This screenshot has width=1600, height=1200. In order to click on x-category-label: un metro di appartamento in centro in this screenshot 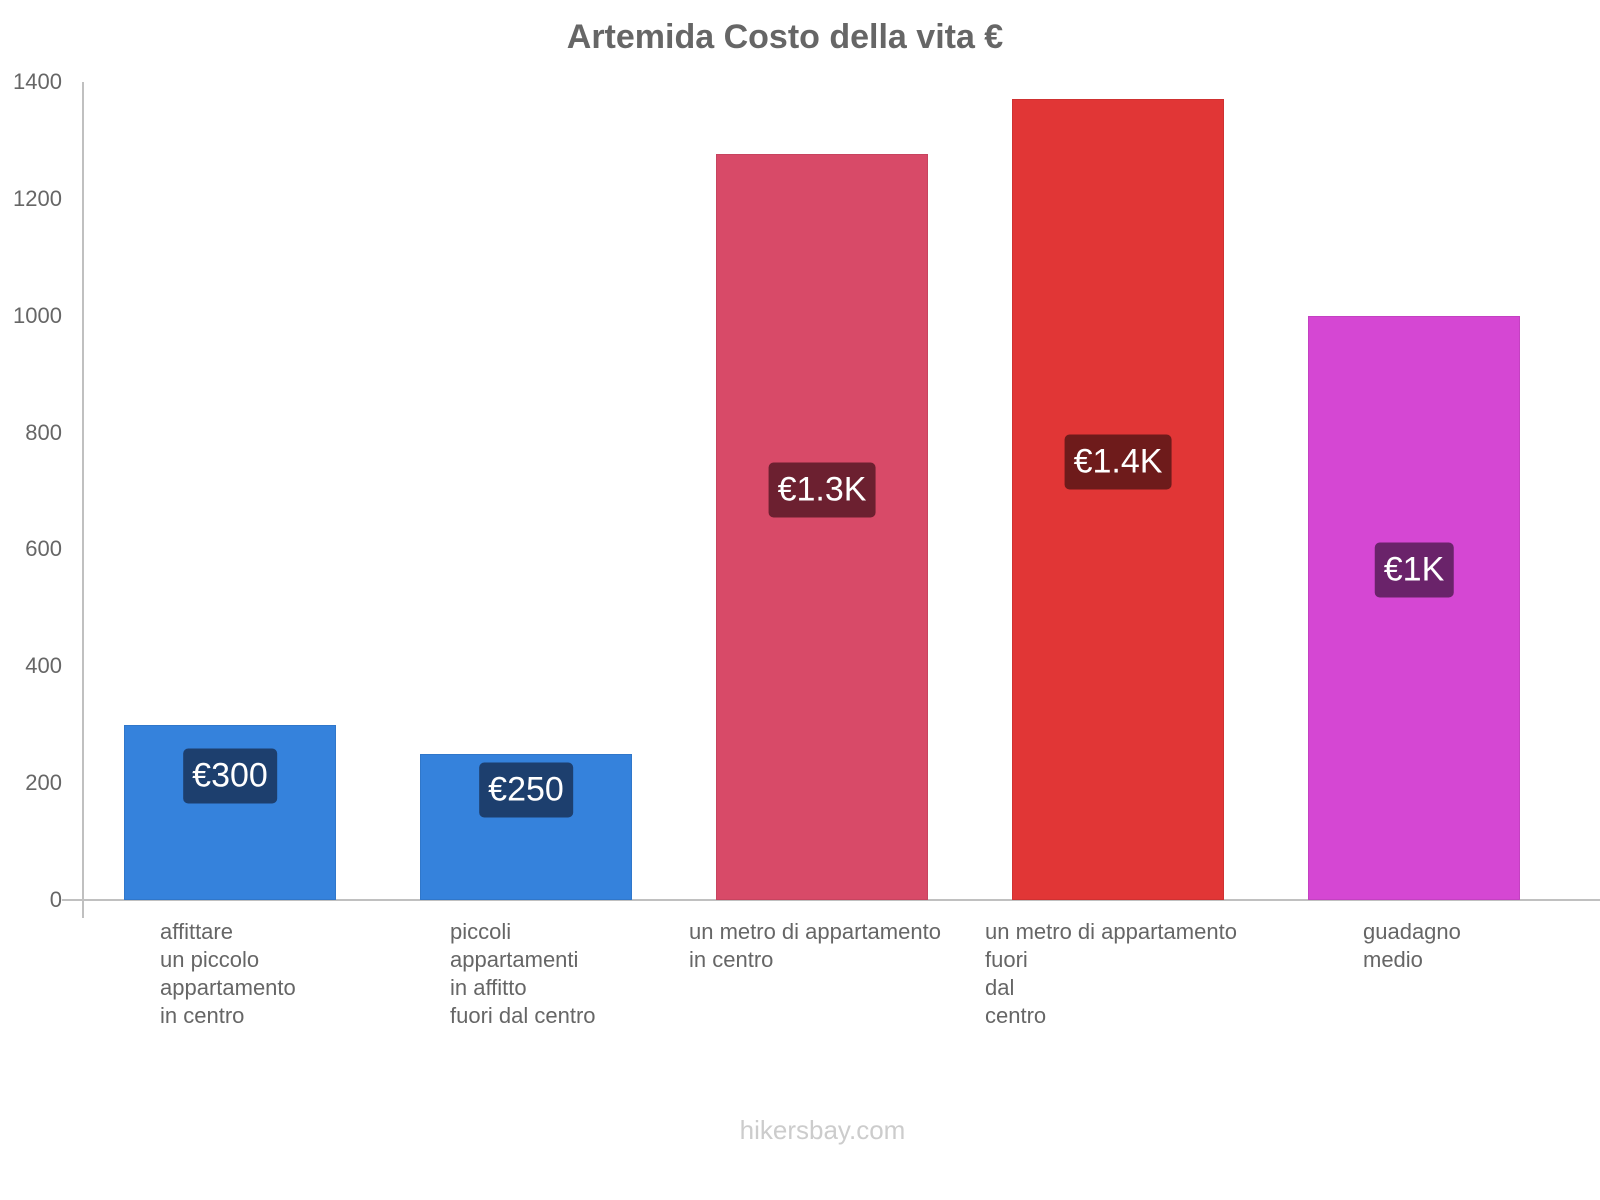, I will do `click(815, 945)`.